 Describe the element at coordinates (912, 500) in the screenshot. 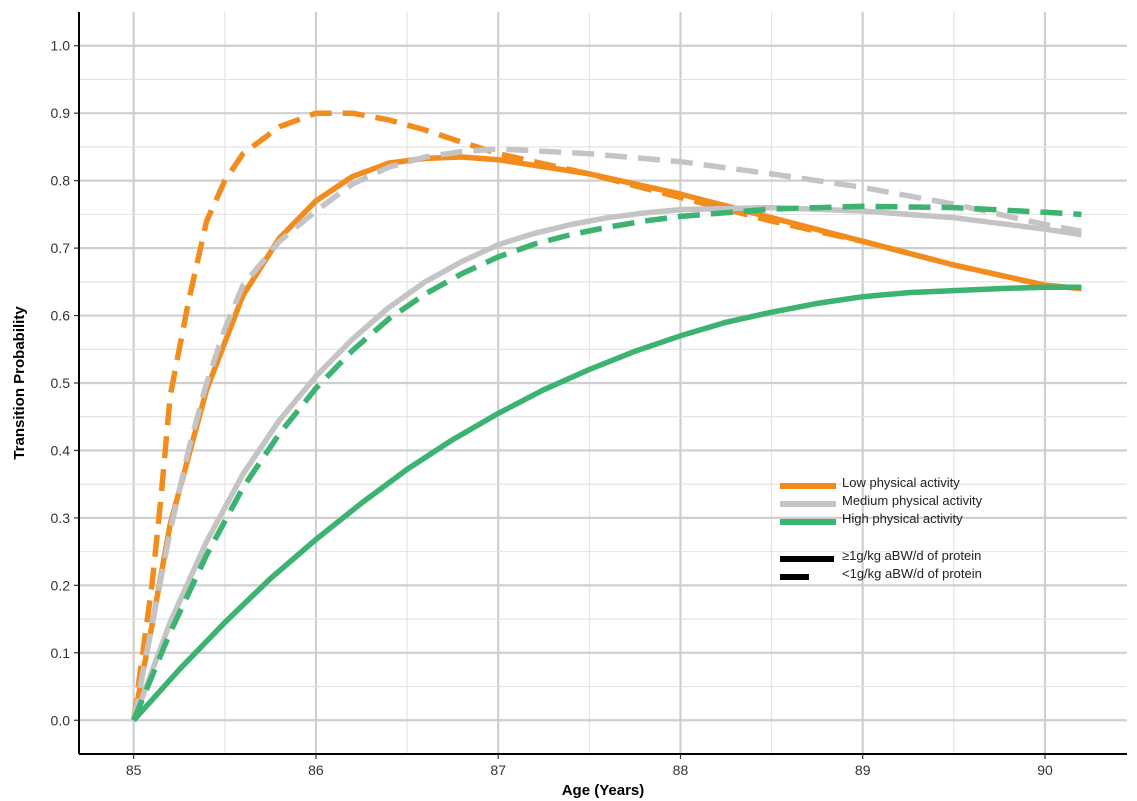

I see `legend-activity-label: Medium physical activity` at that location.